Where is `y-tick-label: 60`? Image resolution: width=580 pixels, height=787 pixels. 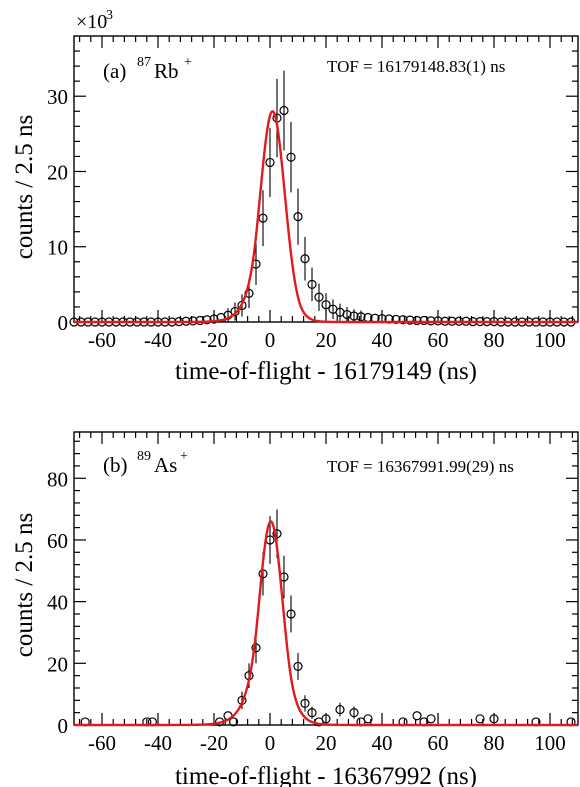
y-tick-label: 60 is located at coordinates (57, 541).